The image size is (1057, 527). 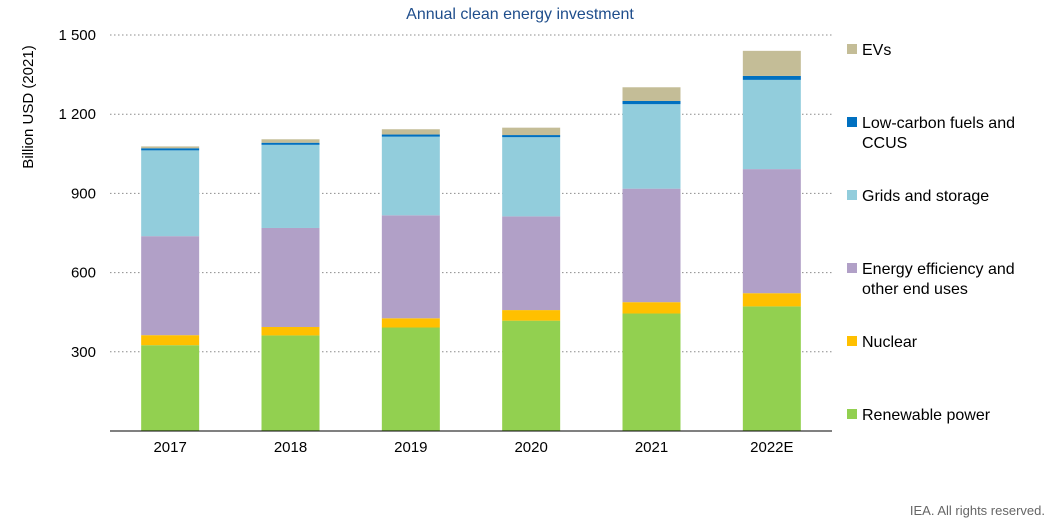 What do you see at coordinates (771, 447) in the screenshot?
I see `x-tick-label: 2022E` at bounding box center [771, 447].